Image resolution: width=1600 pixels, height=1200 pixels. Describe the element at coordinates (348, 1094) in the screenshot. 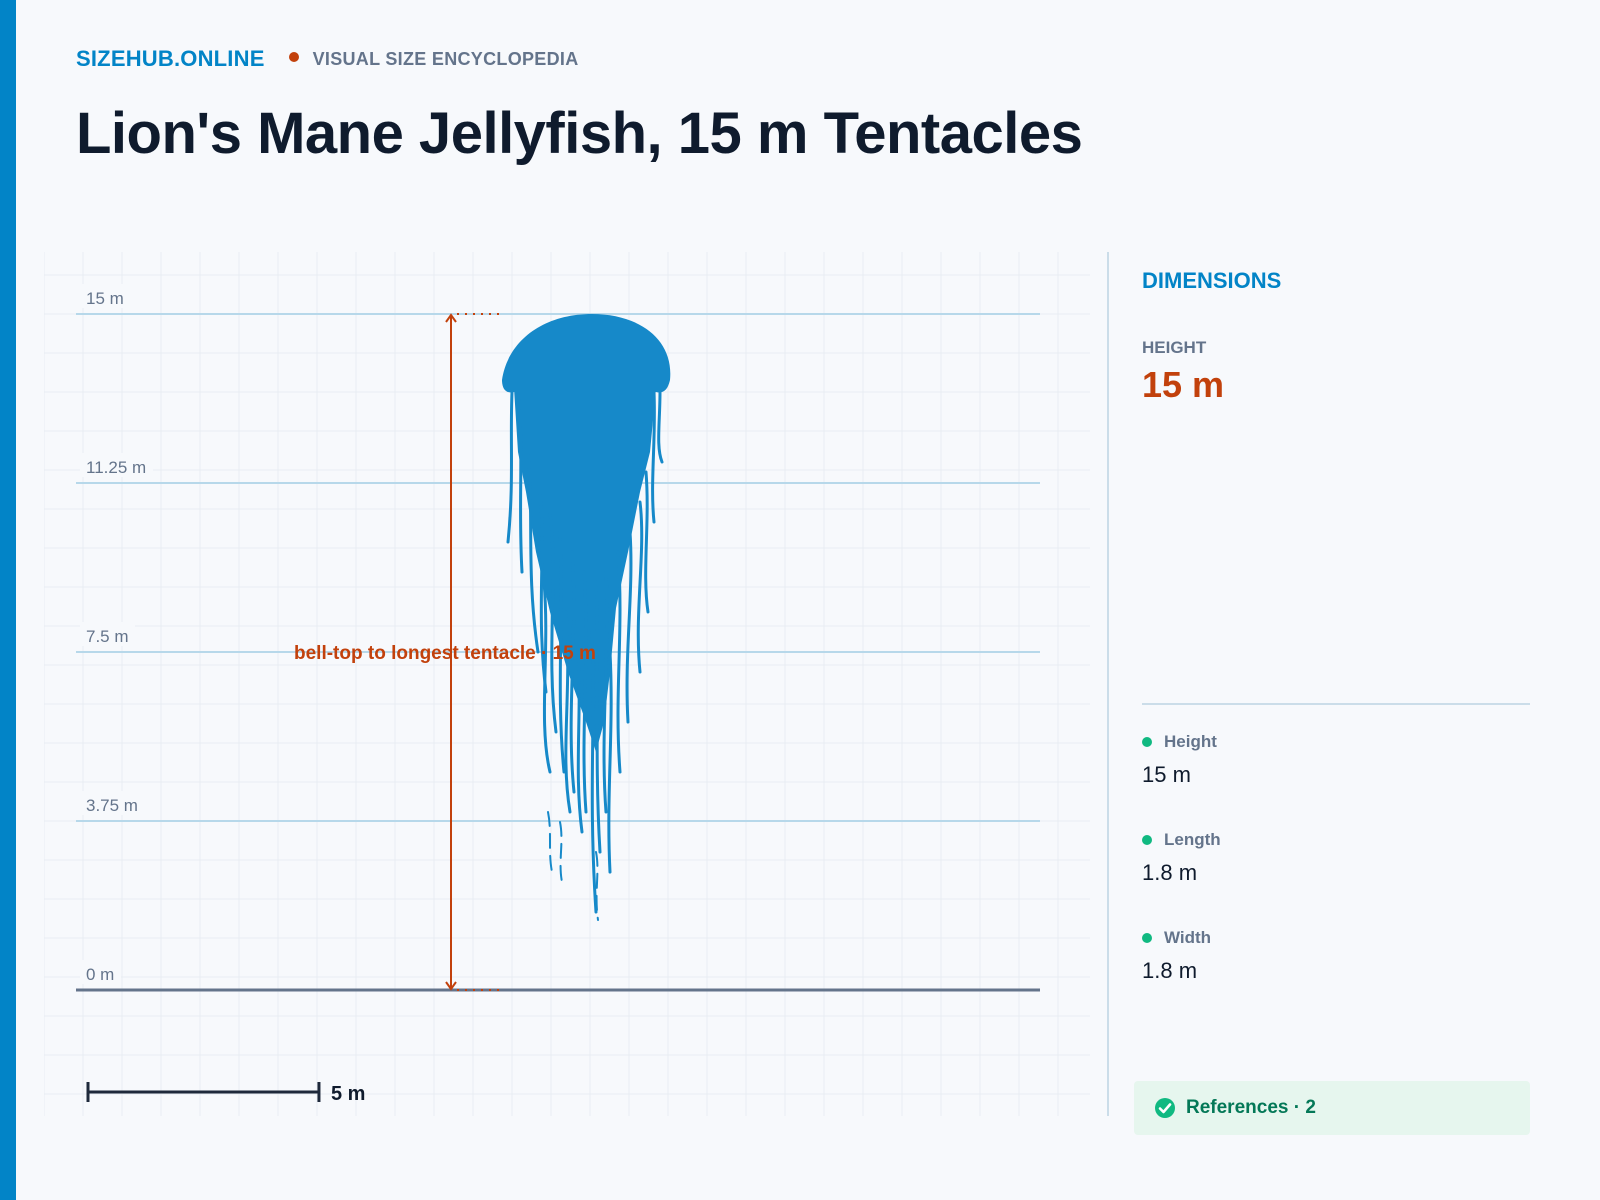

I see `scale-bar-label: 5 m` at that location.